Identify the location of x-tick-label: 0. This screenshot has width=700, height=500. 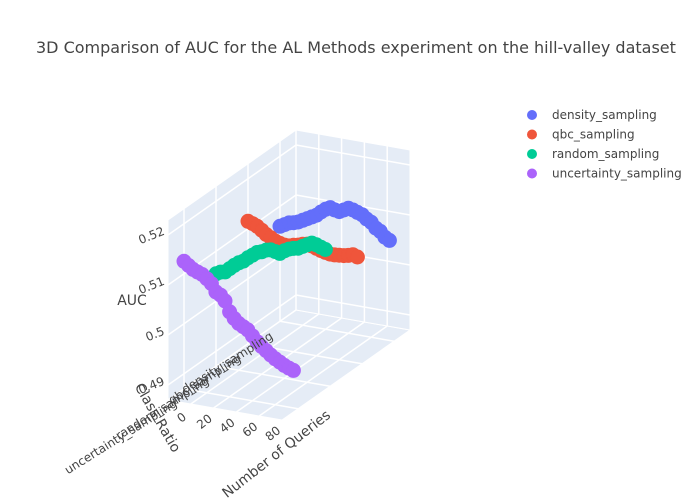
(181, 418).